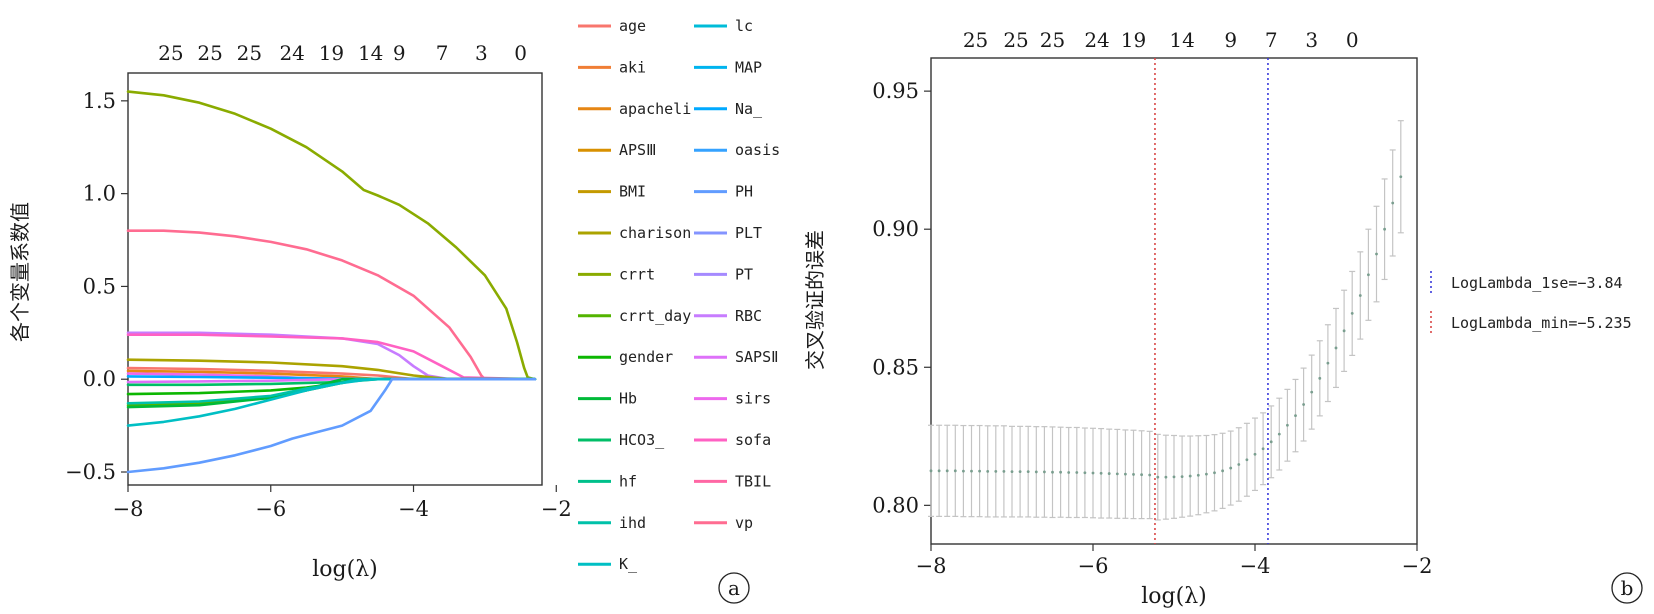  What do you see at coordinates (744, 523) in the screenshot?
I see `panel-a-legend-label: vp` at bounding box center [744, 523].